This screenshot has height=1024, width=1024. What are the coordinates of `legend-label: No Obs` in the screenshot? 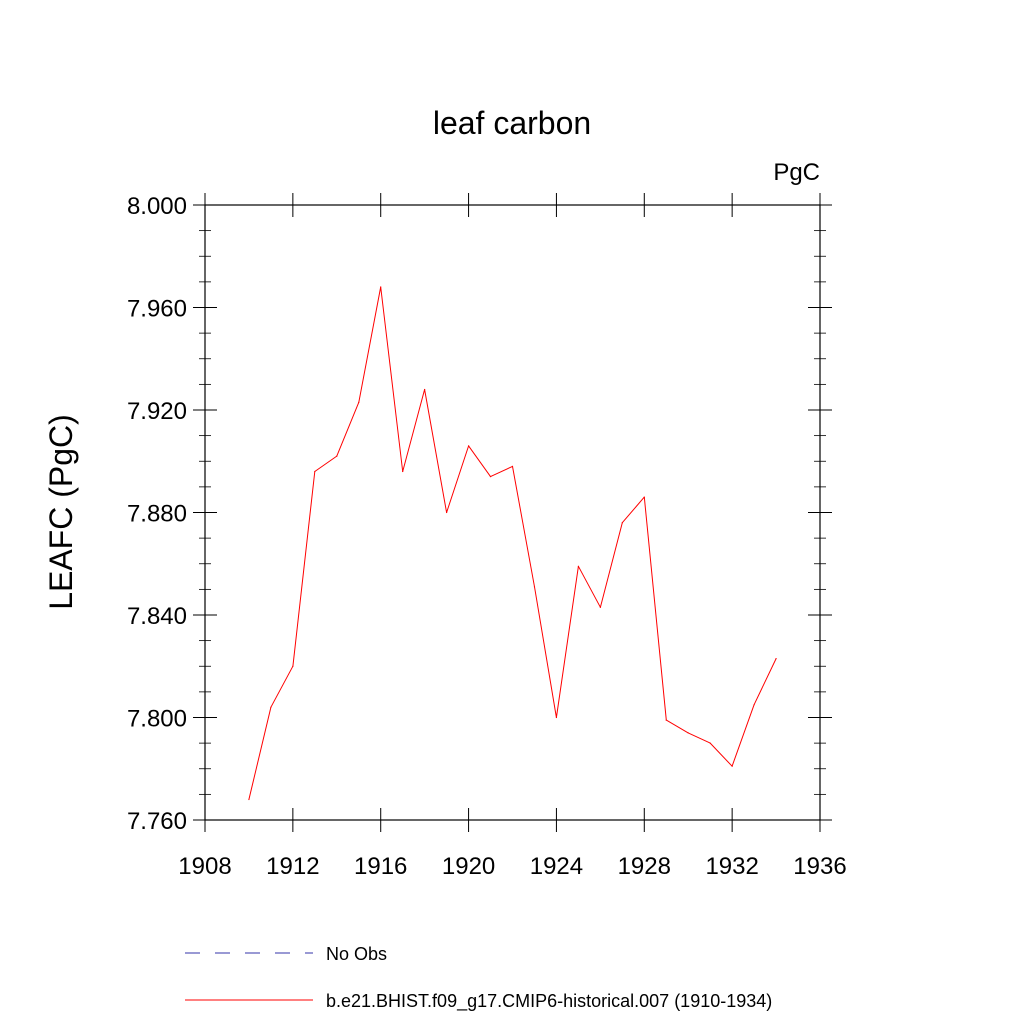 It's located at (356, 954).